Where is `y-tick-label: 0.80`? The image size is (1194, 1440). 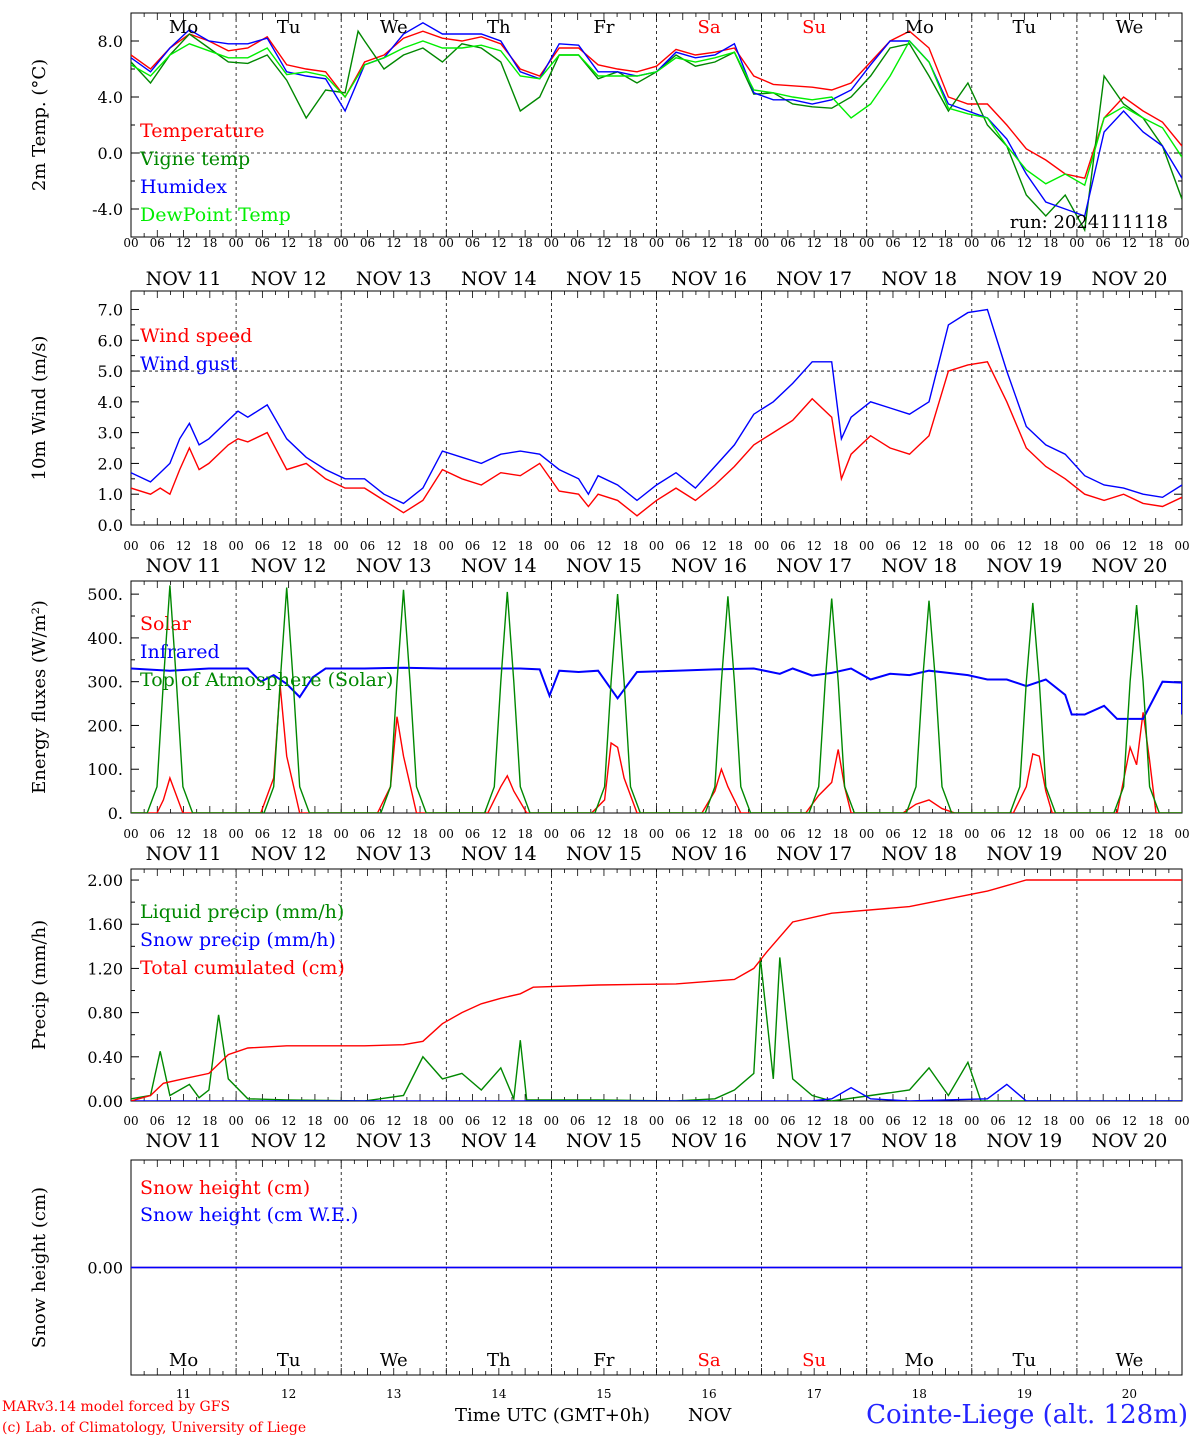
y-tick-label: 0.80 is located at coordinates (105, 1013).